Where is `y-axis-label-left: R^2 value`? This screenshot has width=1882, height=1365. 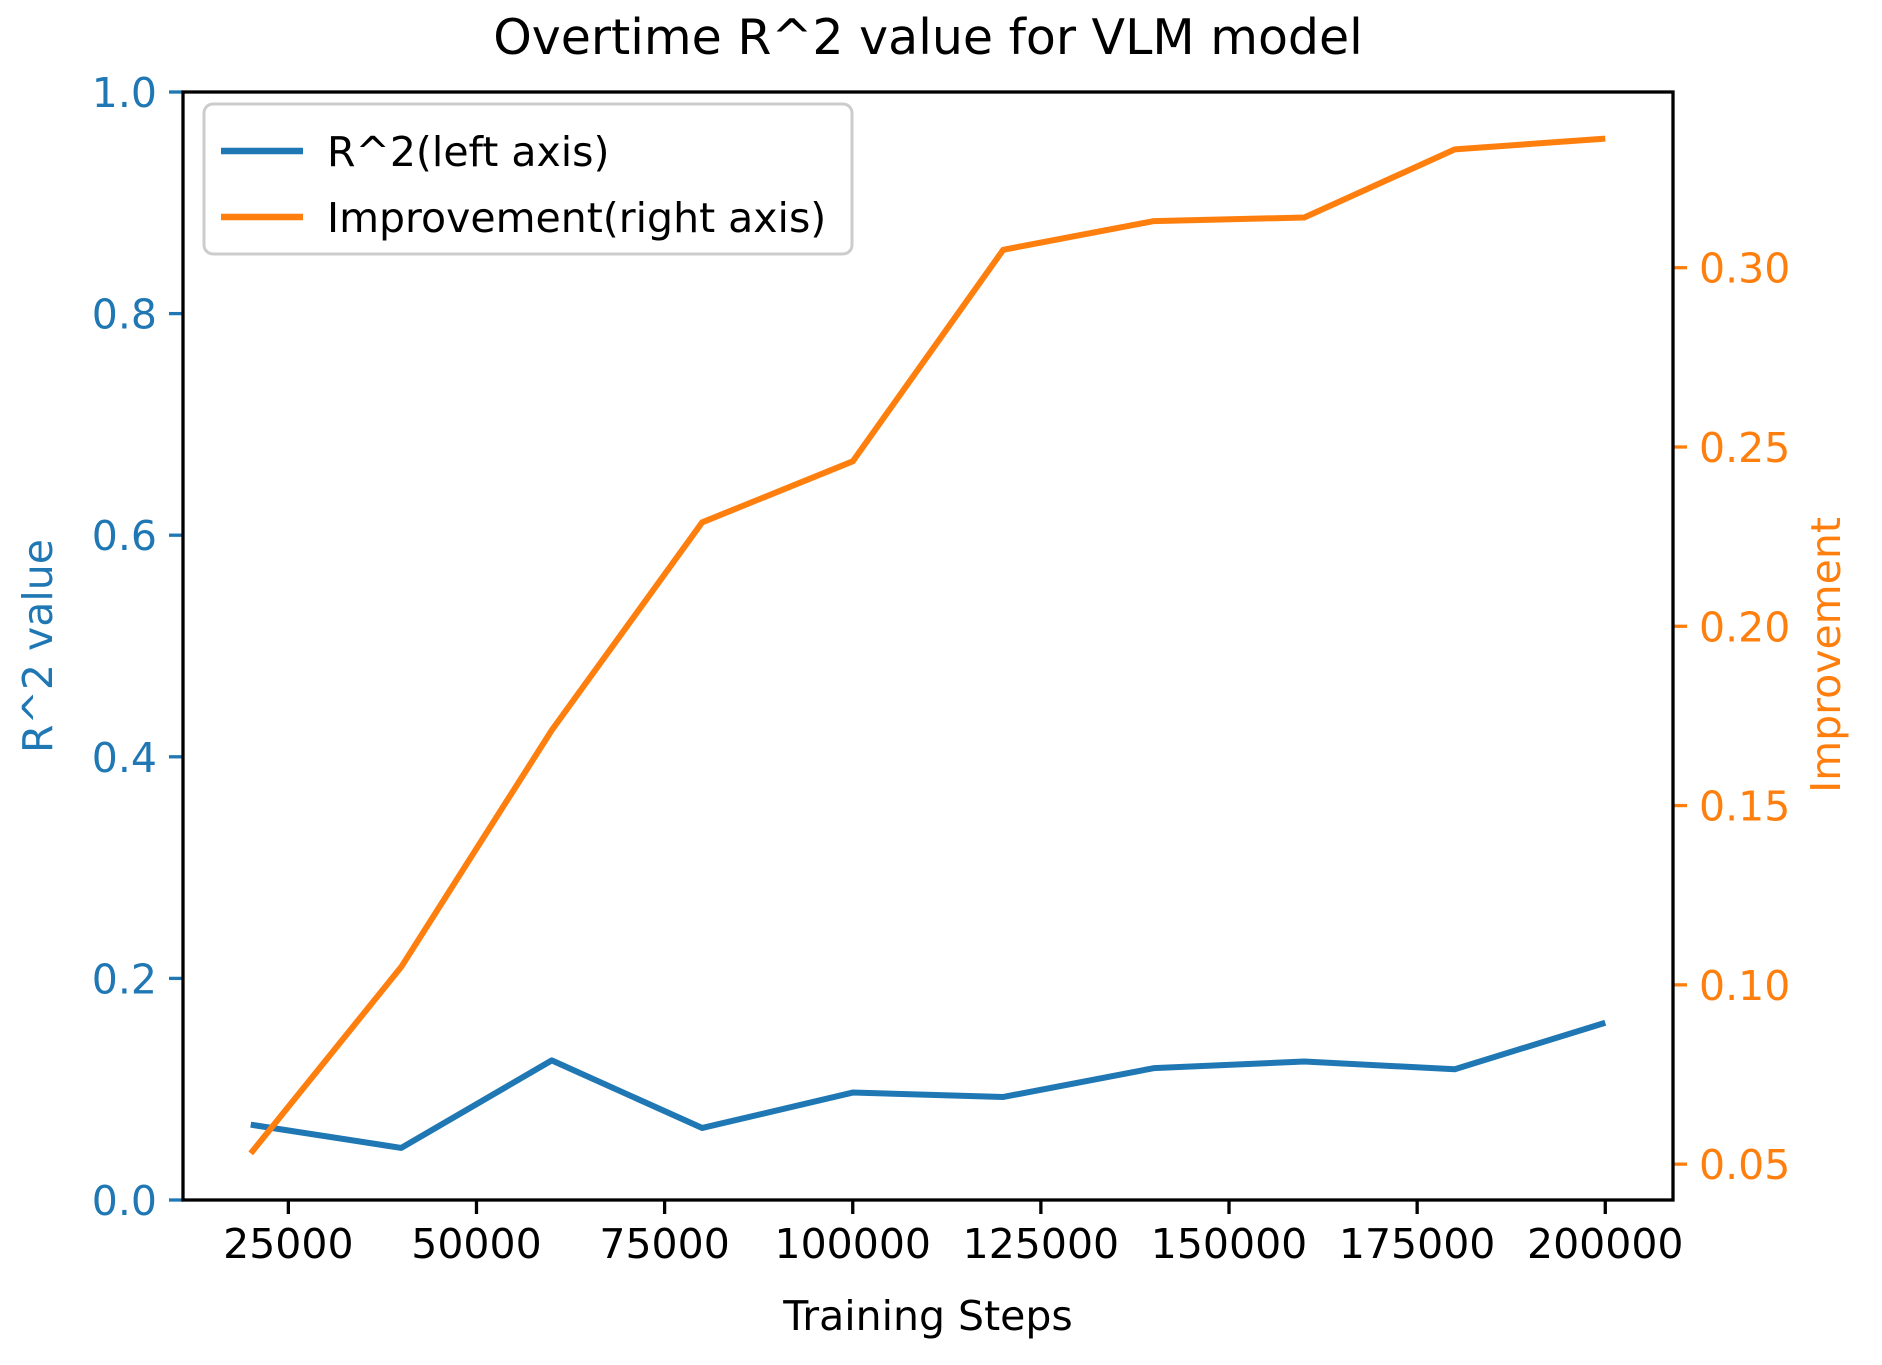
y-axis-label-left: R^2 value is located at coordinates (38, 646).